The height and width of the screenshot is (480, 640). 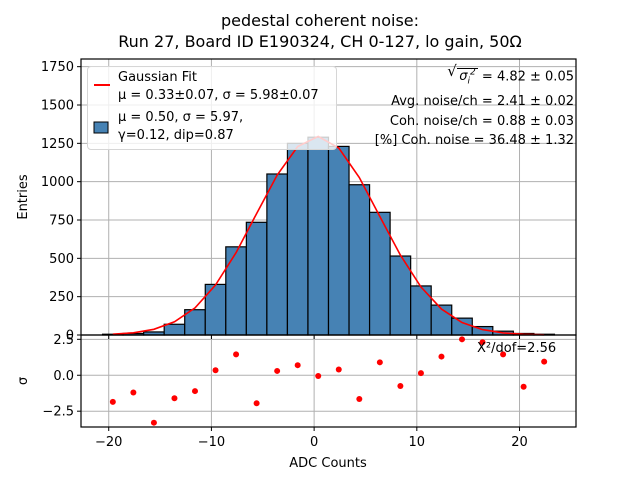 I want to click on y-axis-label-entries: Entries, so click(x=23, y=197).